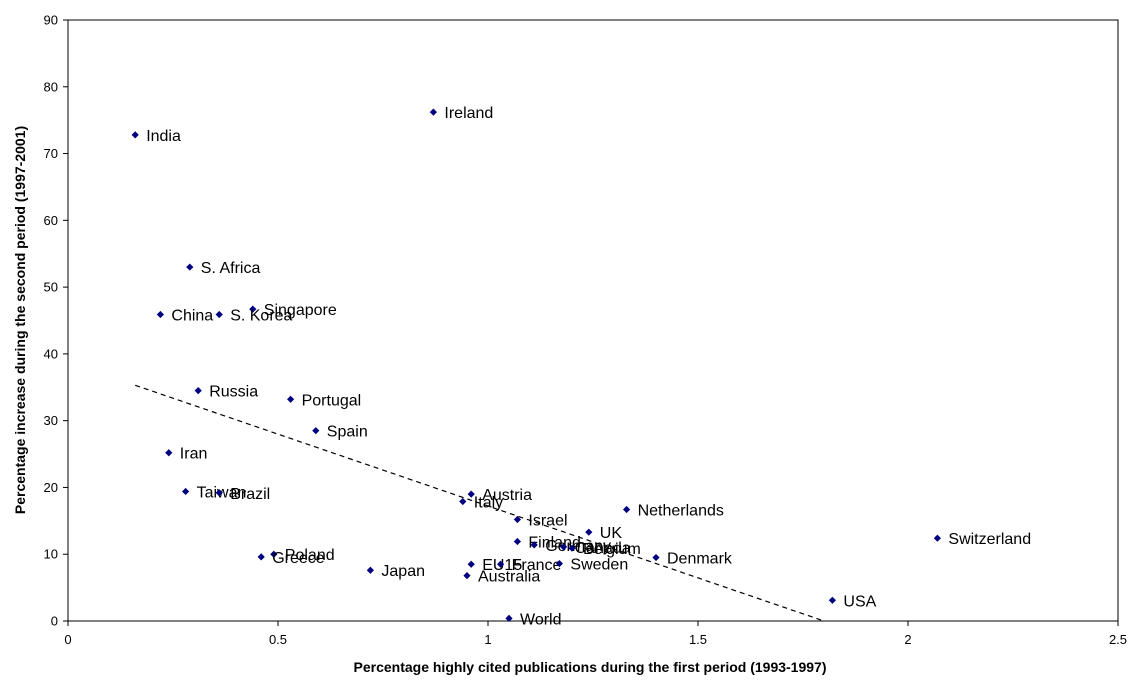  Describe the element at coordinates (192, 315) in the screenshot. I see `data-point-label: China` at that location.